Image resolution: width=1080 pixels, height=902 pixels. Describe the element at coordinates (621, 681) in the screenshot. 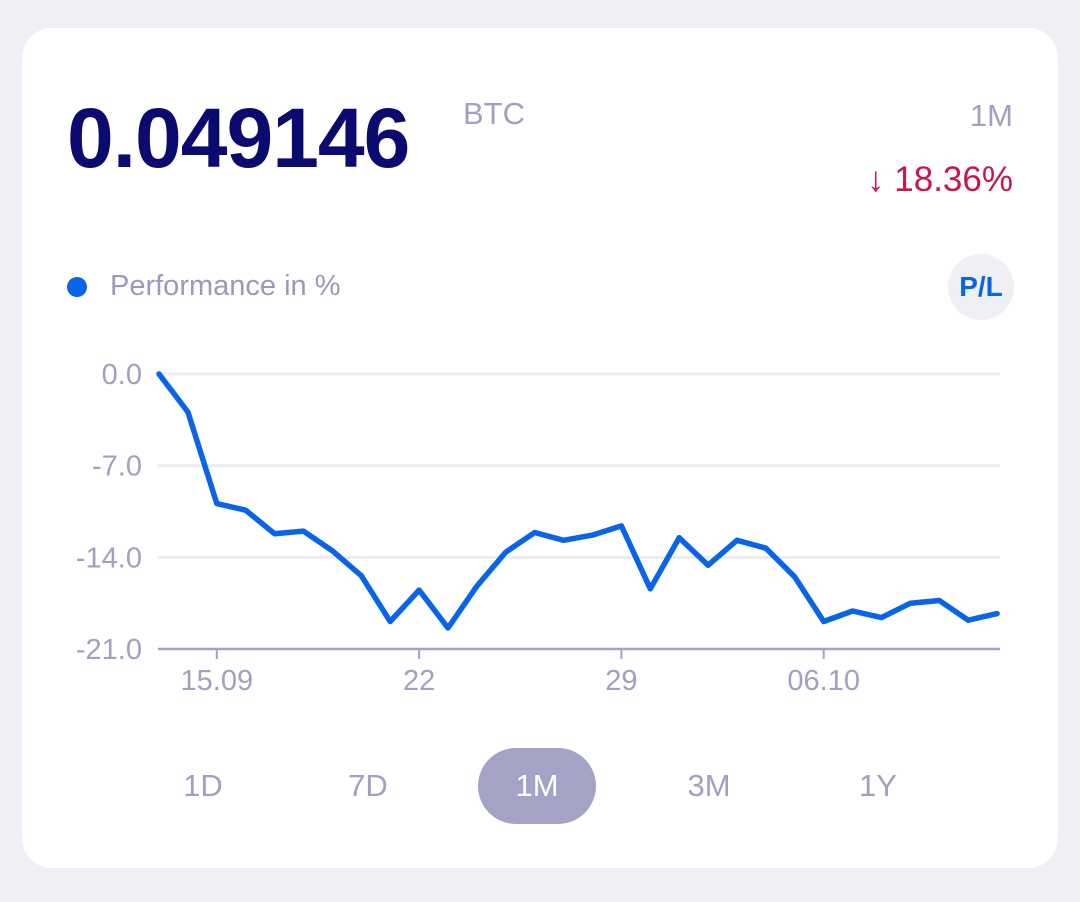

I see `x-tick-label: 29` at that location.